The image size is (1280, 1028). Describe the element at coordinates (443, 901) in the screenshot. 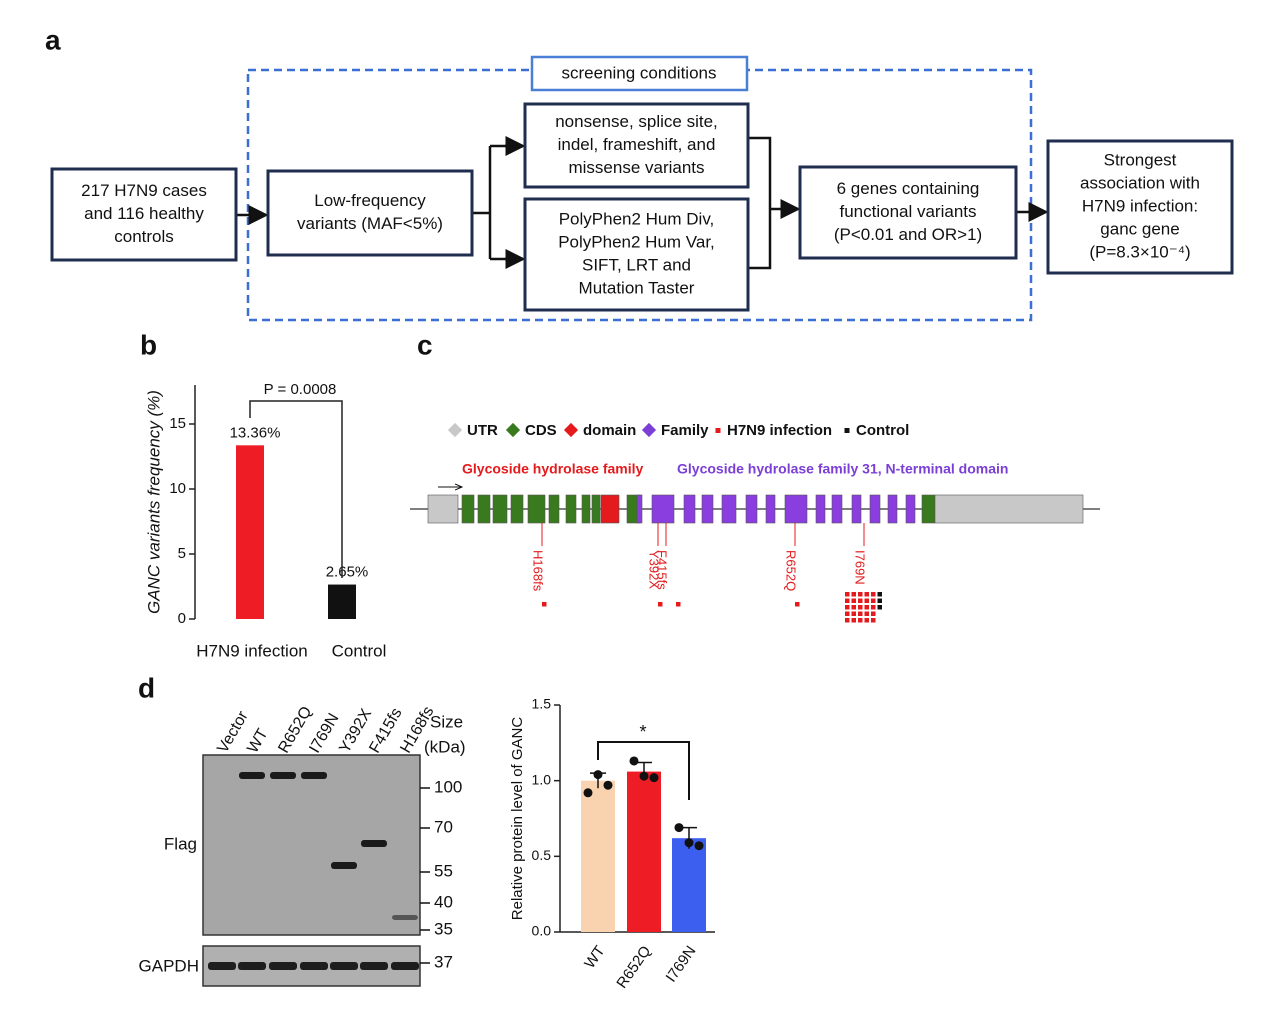

I see `marker-label: 40` at that location.